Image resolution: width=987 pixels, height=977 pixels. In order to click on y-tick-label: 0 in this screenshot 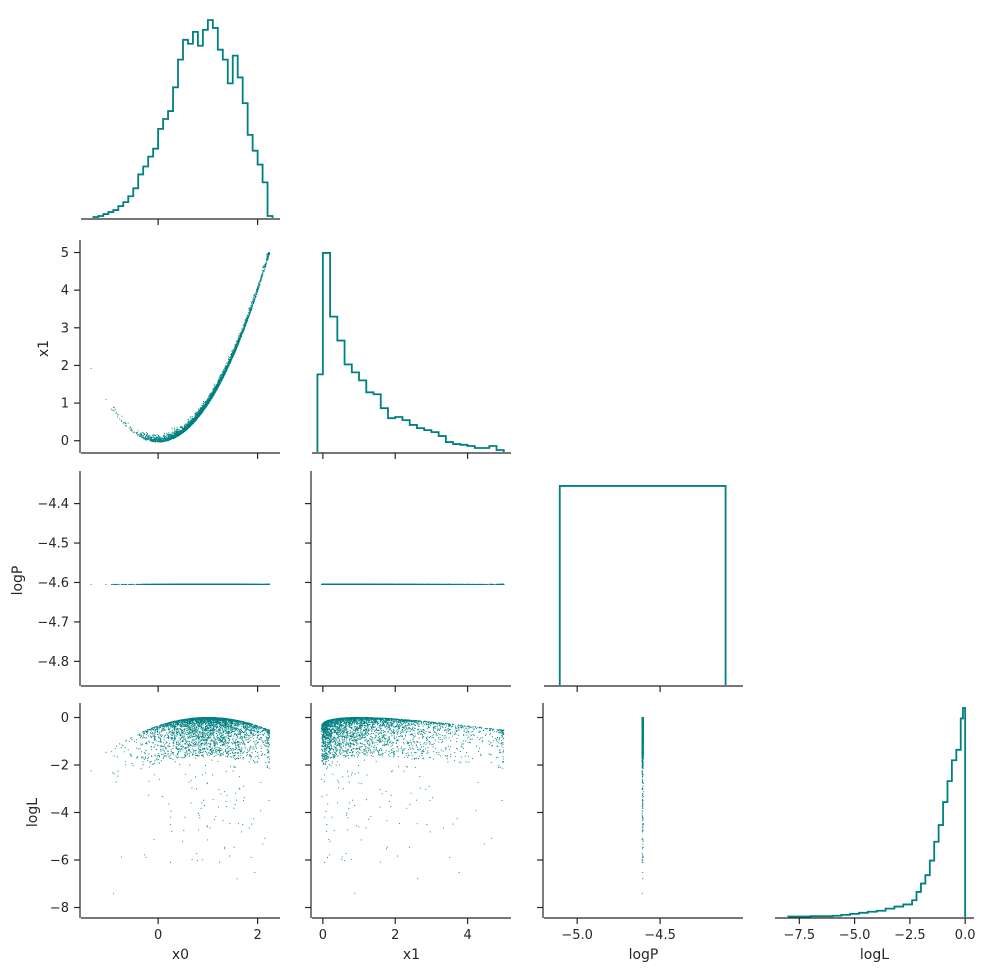, I will do `click(65, 441)`.